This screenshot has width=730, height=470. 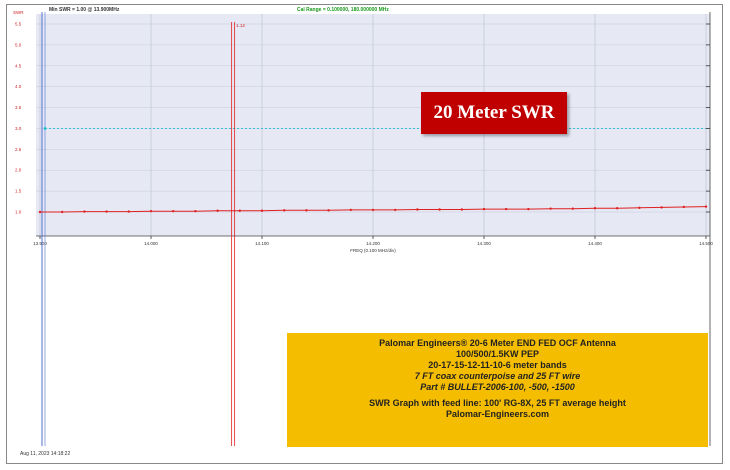 I want to click on x-tick-label: 14.200, so click(x=373, y=243).